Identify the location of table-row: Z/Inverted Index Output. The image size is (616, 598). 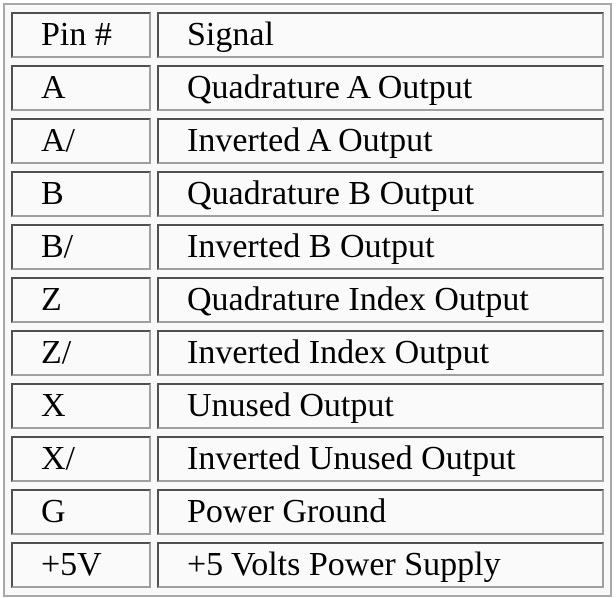
(307, 353).